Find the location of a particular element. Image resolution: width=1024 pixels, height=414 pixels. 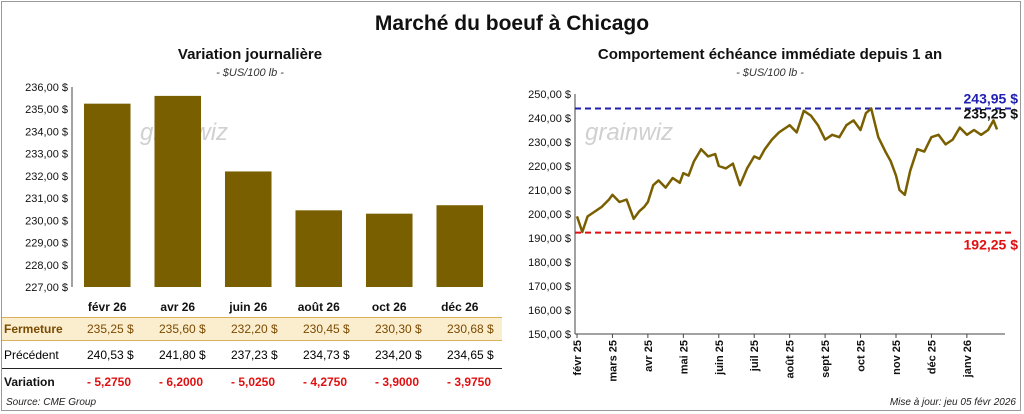

y-tick-label: 234,00 $ is located at coordinates (46, 132).